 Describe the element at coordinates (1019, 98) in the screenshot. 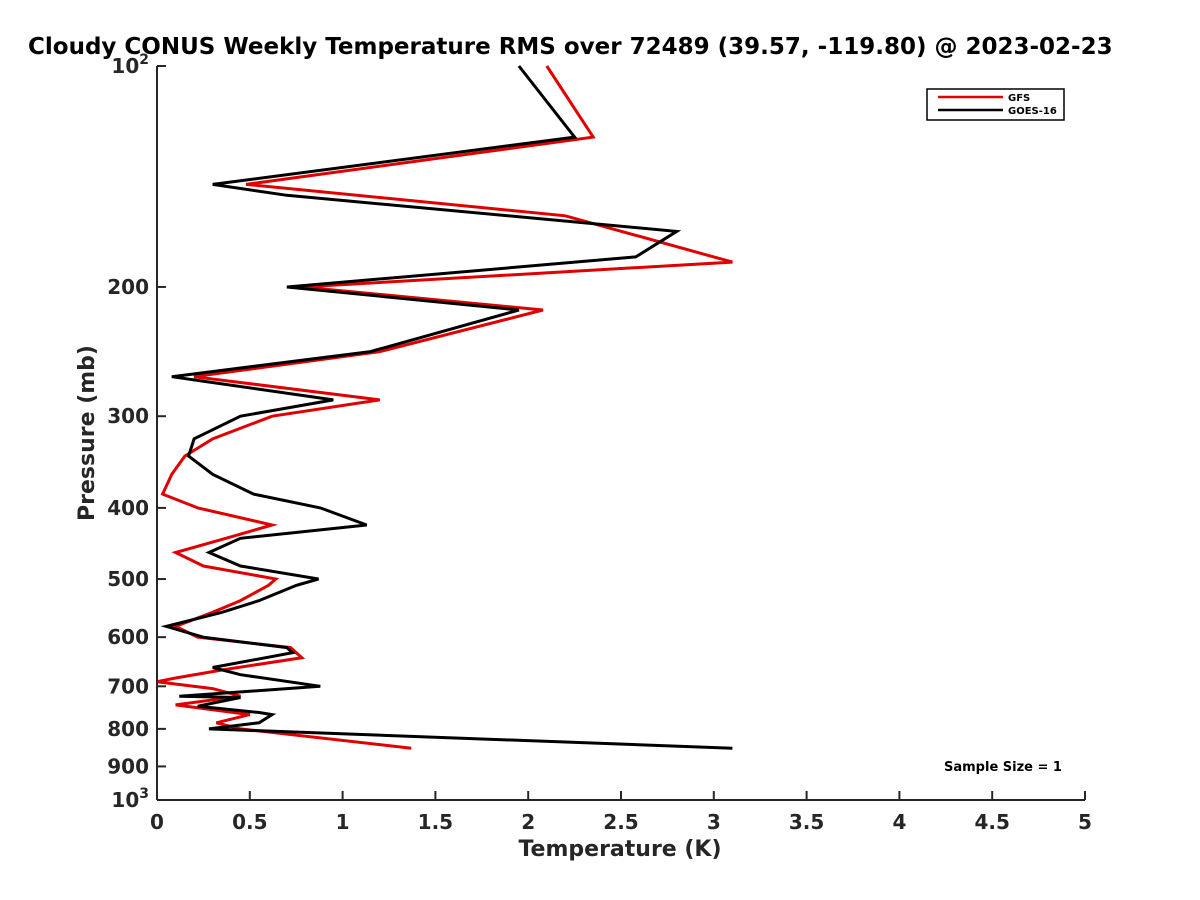

I see `legend-label-gfs: GFS` at that location.